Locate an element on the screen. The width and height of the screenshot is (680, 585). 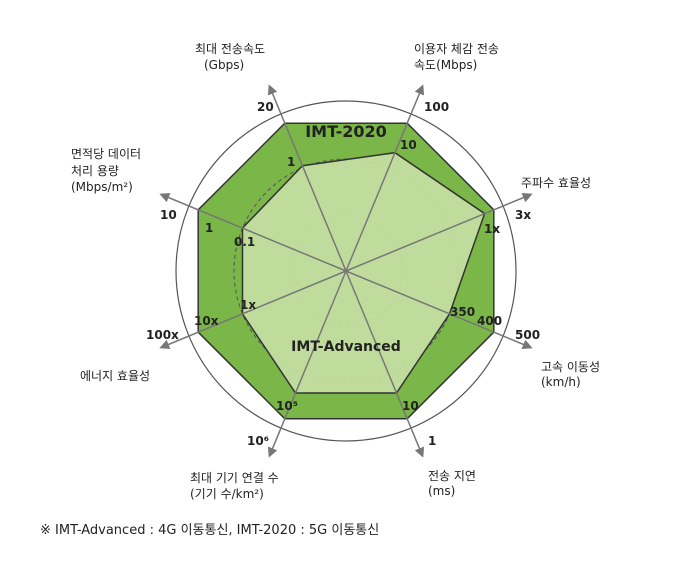
axis-label-spectrum-efficiency: 주파수 효율성 is located at coordinates (556, 183).